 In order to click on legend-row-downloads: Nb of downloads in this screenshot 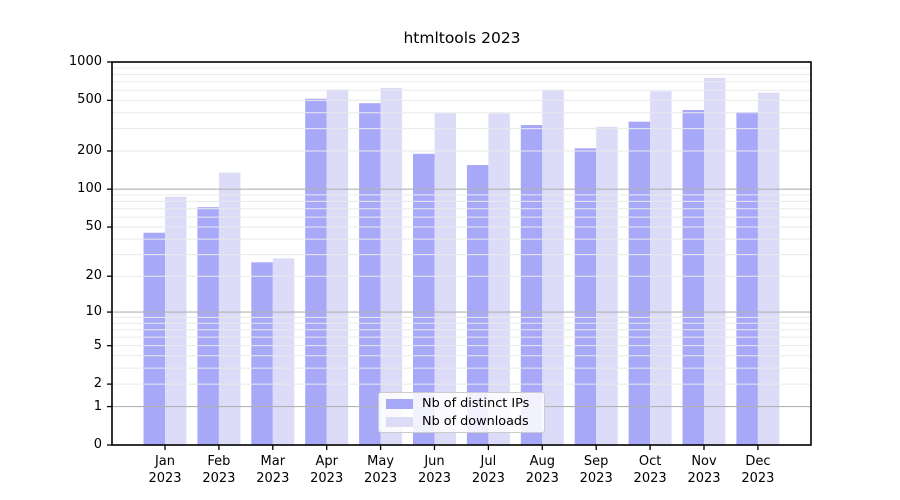, I will do `click(465, 421)`.